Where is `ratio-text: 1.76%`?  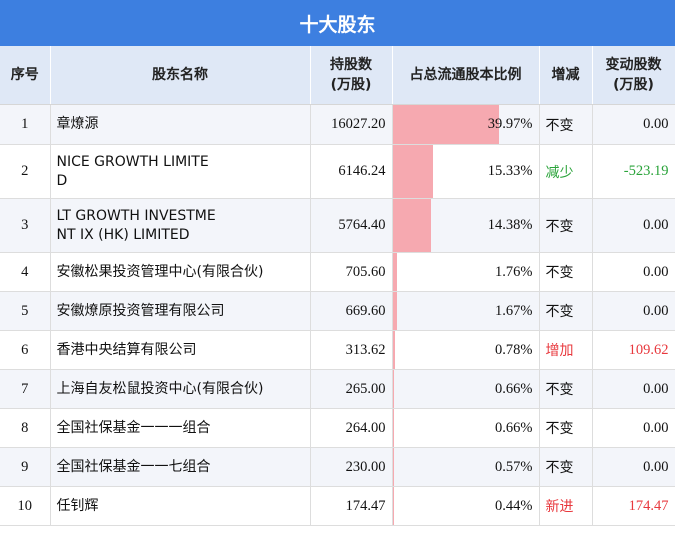
ratio-text: 1.76% is located at coordinates (514, 271).